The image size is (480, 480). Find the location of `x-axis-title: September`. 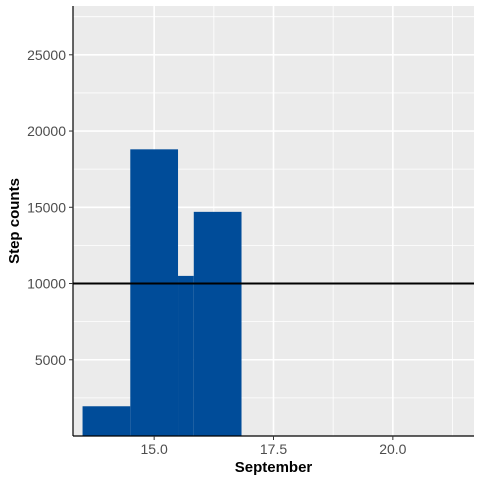

x-axis-title: September is located at coordinates (274, 467).